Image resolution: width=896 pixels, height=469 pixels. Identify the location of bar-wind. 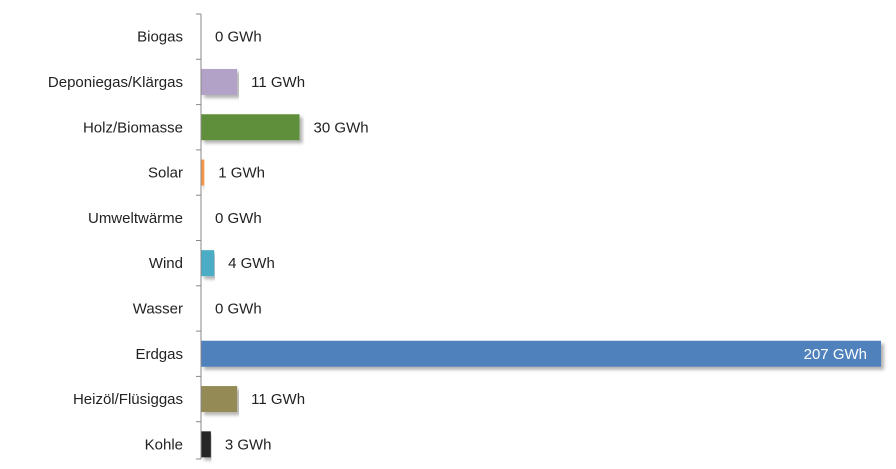
(208, 263).